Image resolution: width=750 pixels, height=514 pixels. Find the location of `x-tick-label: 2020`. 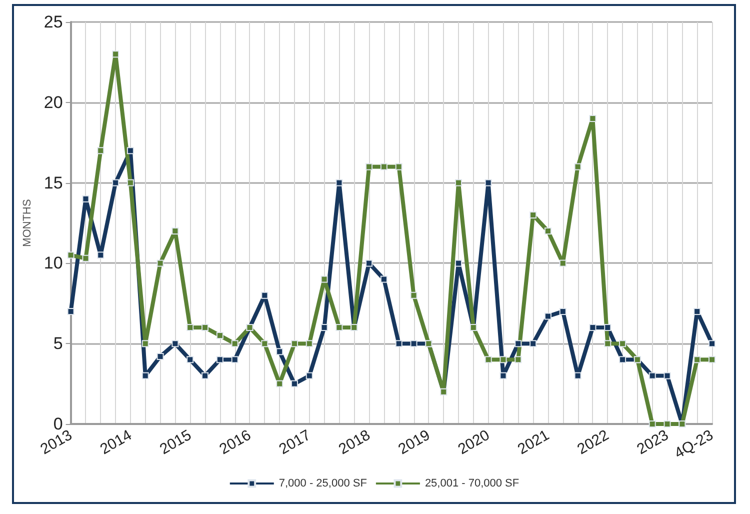

x-tick-label: 2020 is located at coordinates (474, 442).